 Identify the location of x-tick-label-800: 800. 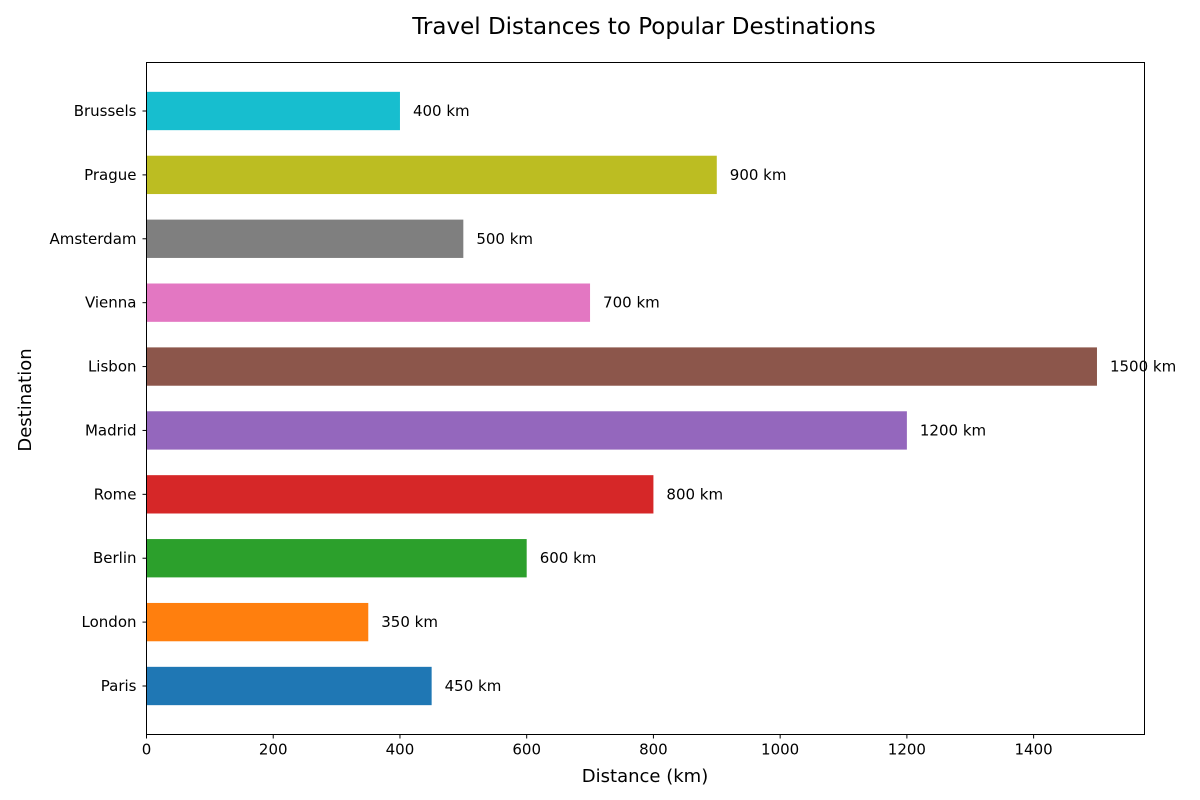
(653, 750).